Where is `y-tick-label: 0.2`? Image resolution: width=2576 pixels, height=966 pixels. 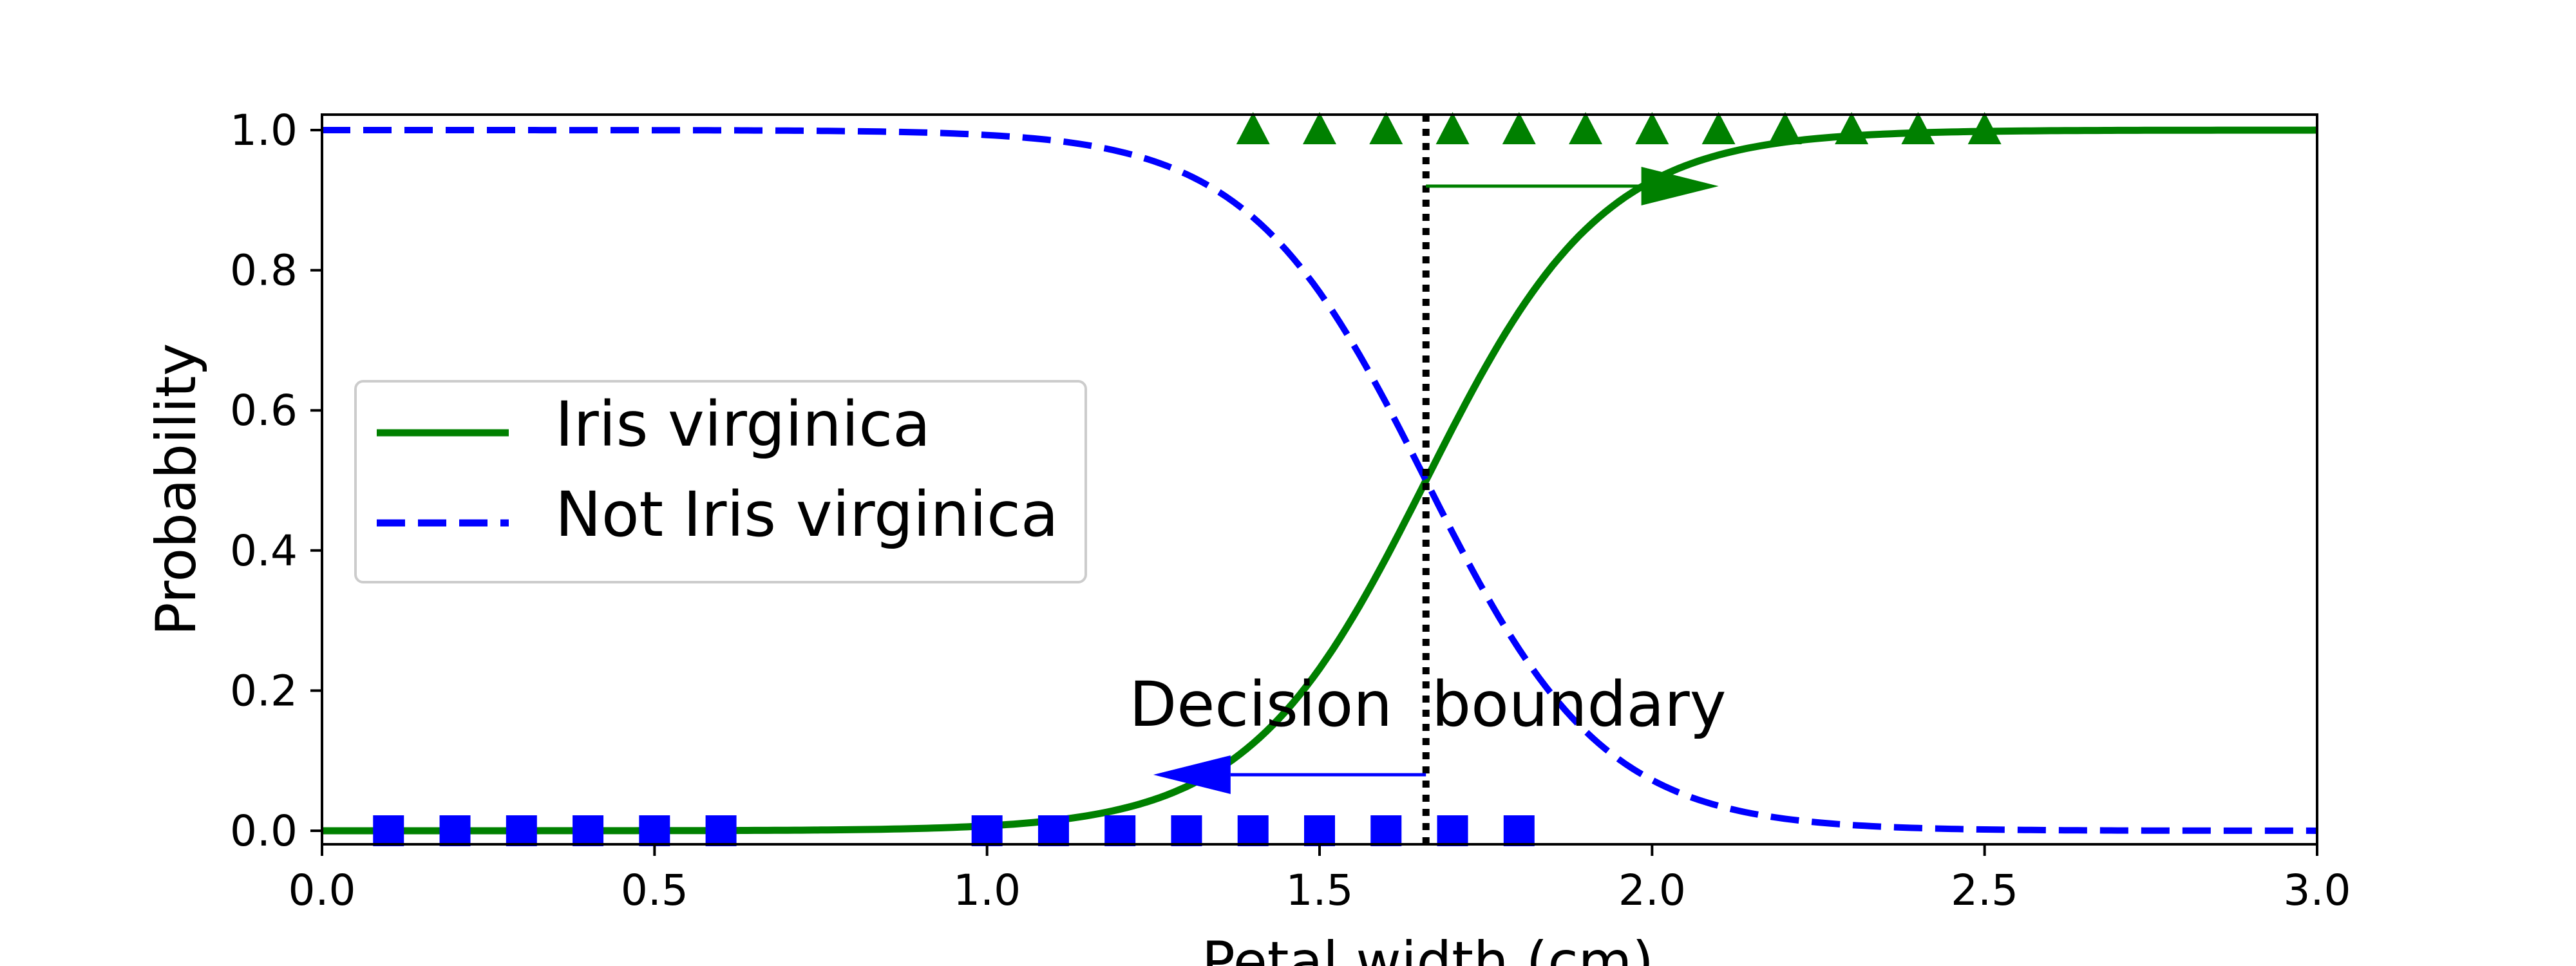
y-tick-label: 0.2 is located at coordinates (264, 690).